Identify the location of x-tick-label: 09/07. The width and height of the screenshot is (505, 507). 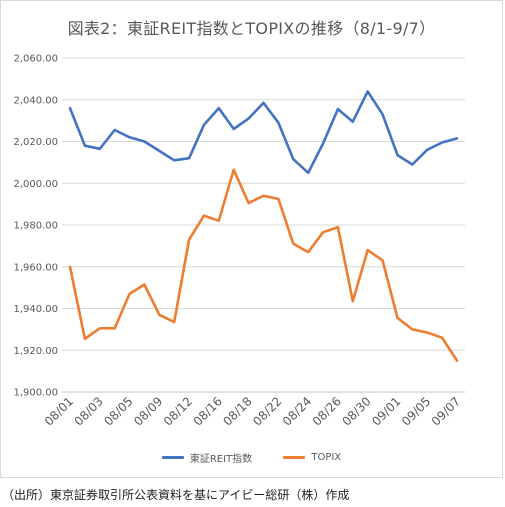
(446, 411).